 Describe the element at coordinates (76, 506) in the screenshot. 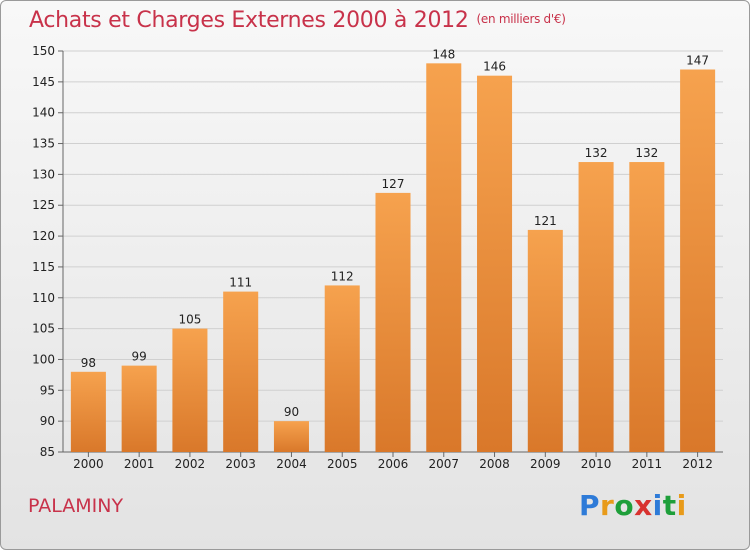

I see `commune-name: PALAMINY` at that location.